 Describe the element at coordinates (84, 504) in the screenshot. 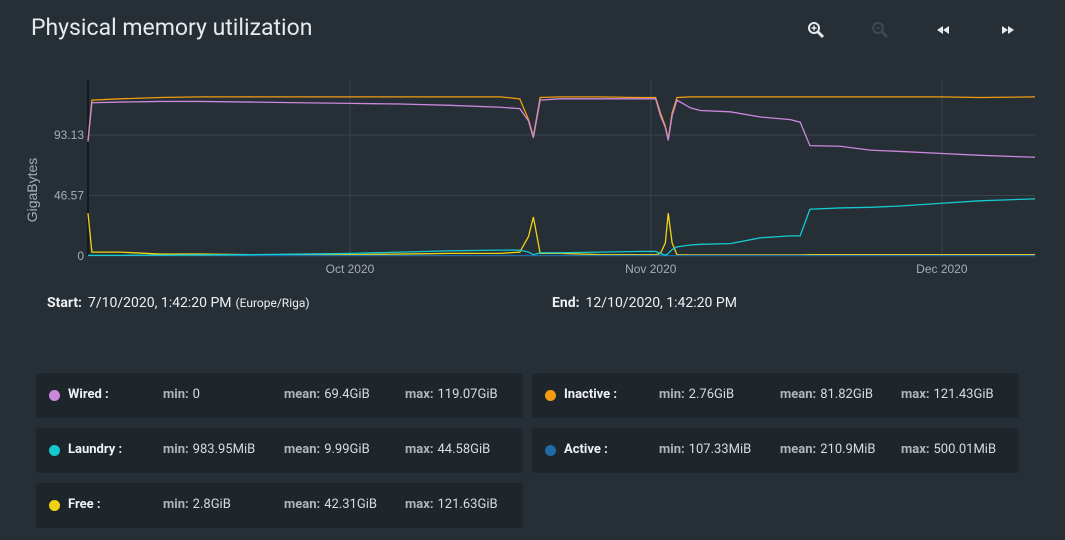

I see `legend-name: Free :` at that location.